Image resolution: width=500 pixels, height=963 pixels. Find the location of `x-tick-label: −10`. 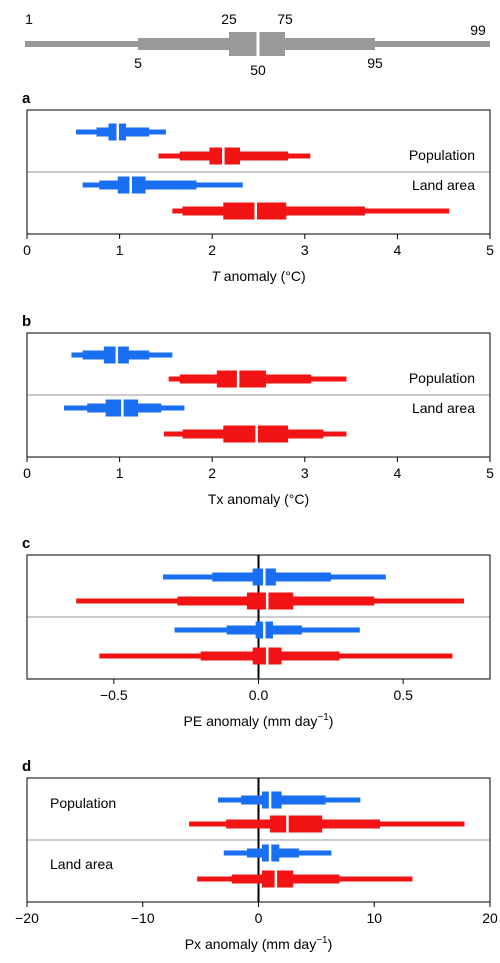

x-tick-label: −10 is located at coordinates (143, 918).